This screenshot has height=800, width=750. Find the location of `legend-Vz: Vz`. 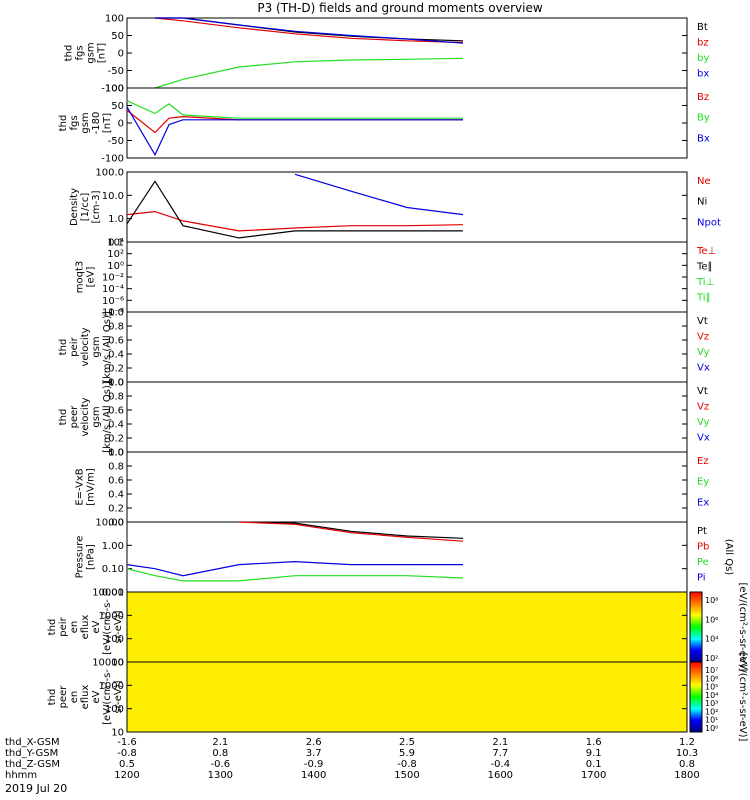

legend-Vz: Vz is located at coordinates (703, 407).